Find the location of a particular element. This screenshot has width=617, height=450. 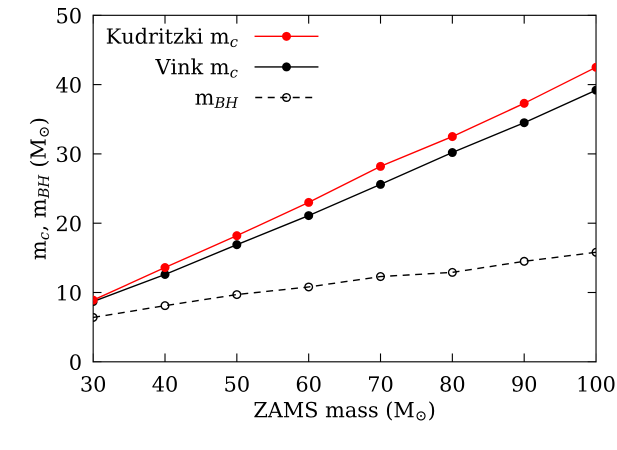

legend-label: m$_{BH}$ is located at coordinates (216, 101).